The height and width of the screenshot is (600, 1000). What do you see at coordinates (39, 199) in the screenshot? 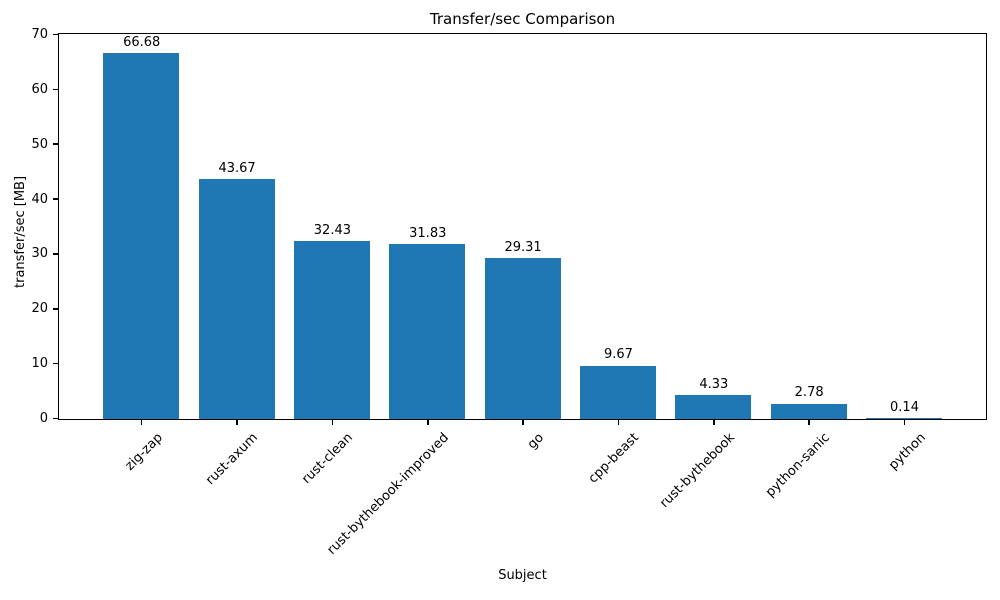
I see `y-tick-label: 40` at bounding box center [39, 199].